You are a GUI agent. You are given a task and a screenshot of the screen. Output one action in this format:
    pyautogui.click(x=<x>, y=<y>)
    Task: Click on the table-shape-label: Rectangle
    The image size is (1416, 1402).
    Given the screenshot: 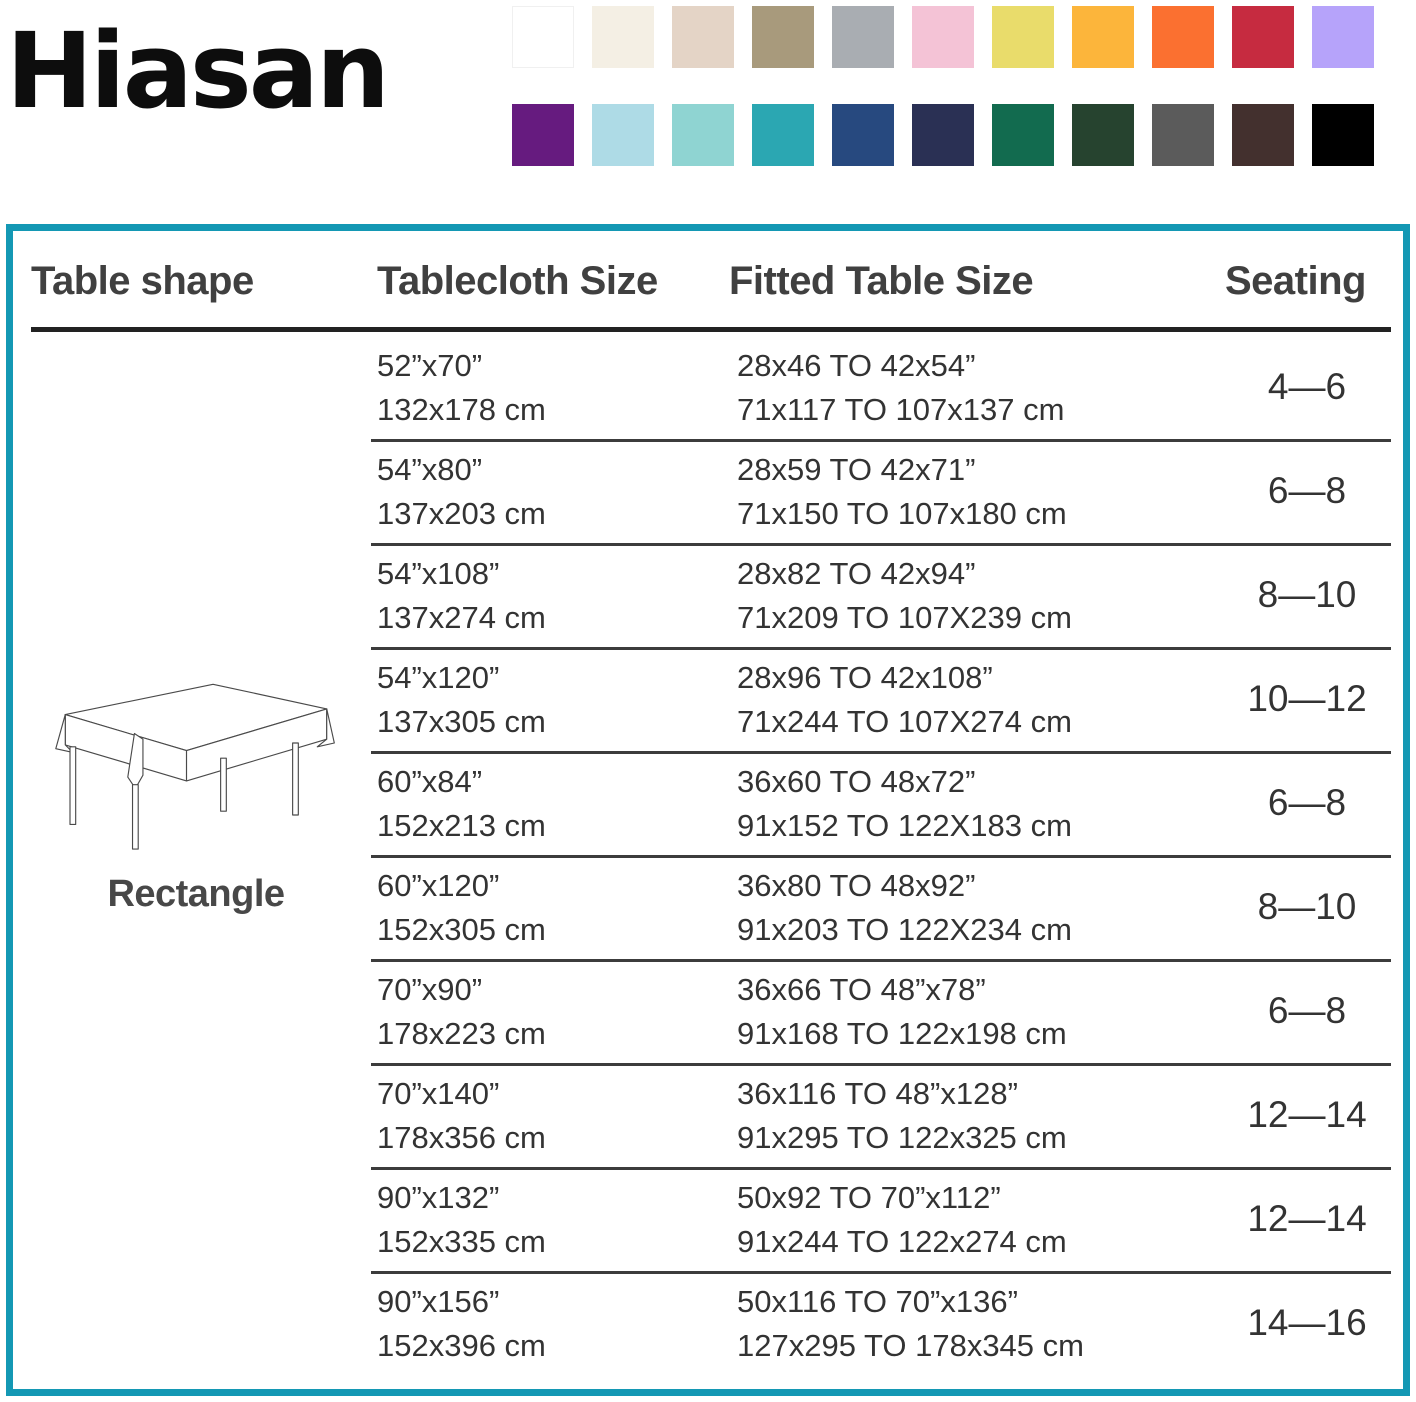 What is the action you would take?
    pyautogui.click(x=196, y=894)
    